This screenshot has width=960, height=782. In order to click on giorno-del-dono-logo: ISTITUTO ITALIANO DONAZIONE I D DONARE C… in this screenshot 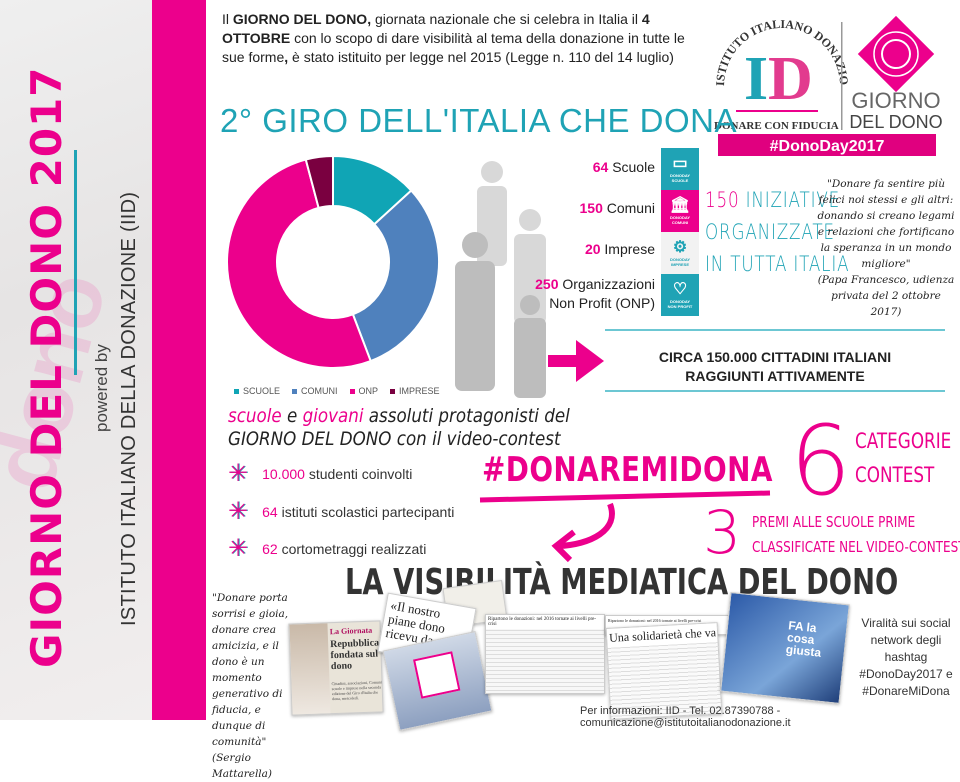, I will do `click(828, 79)`.